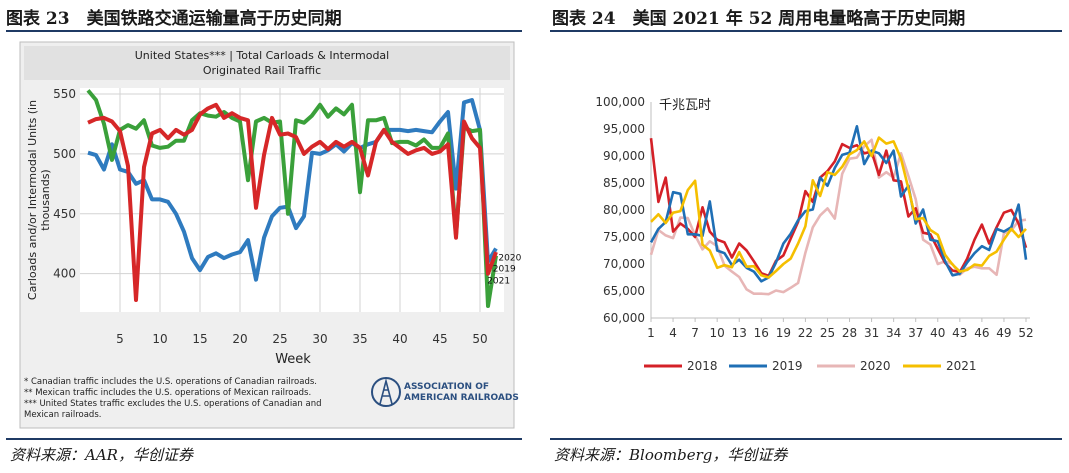 The width and height of the screenshot is (1069, 473). Describe the element at coordinates (101, 455) in the screenshot. I see `left-source-note: 资料来源：AAR，华创证券` at that location.